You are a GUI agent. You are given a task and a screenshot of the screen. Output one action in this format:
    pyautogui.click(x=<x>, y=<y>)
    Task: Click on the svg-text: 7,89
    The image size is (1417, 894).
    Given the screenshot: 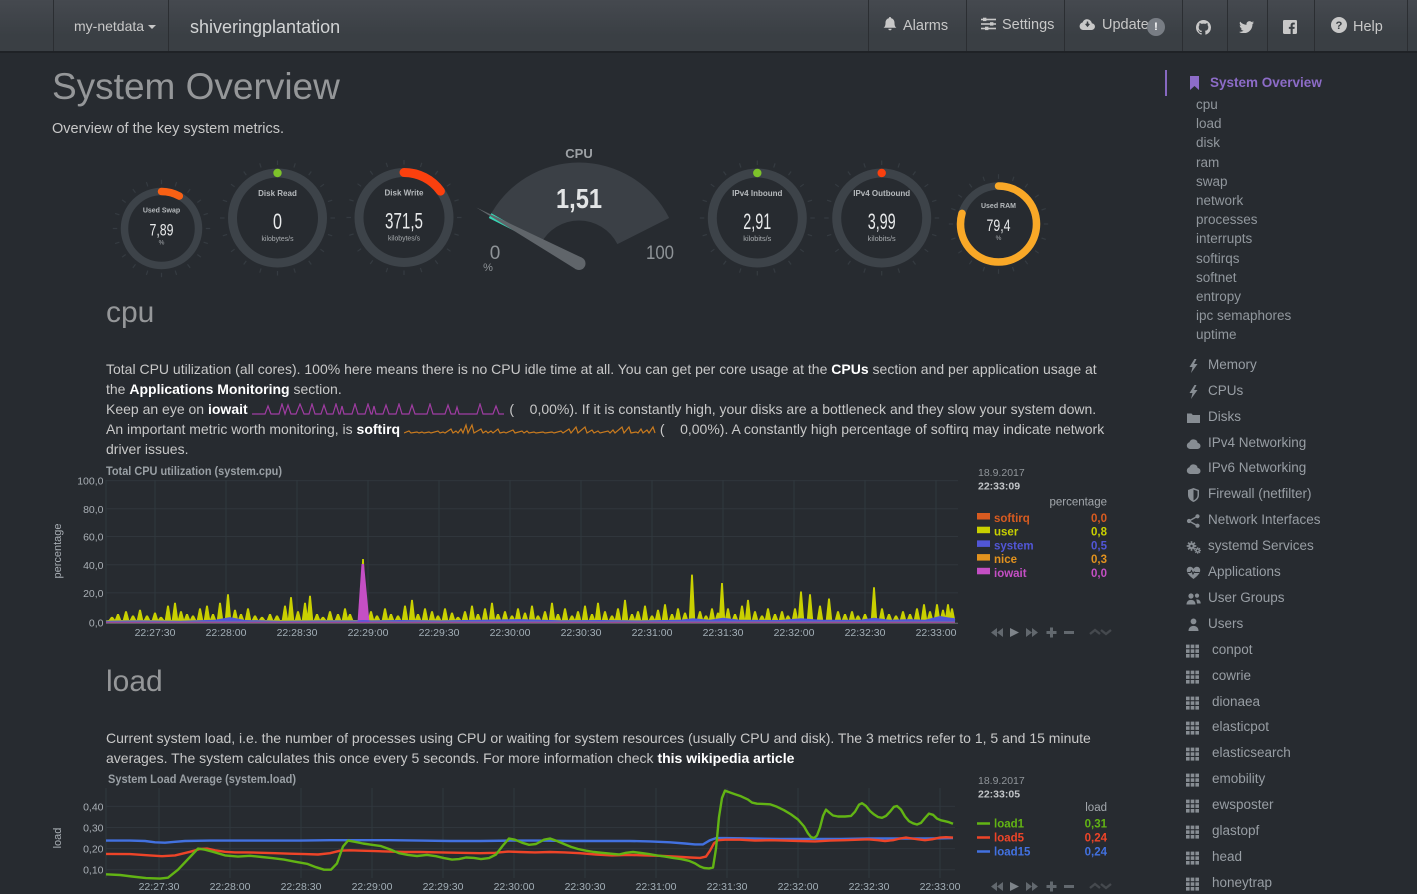 What is the action you would take?
    pyautogui.click(x=162, y=230)
    